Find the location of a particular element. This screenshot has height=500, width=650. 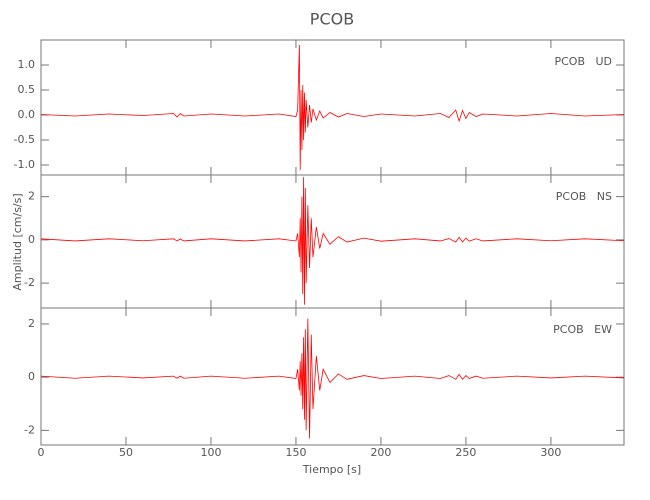

x-tick-label: 250 is located at coordinates (465, 452).